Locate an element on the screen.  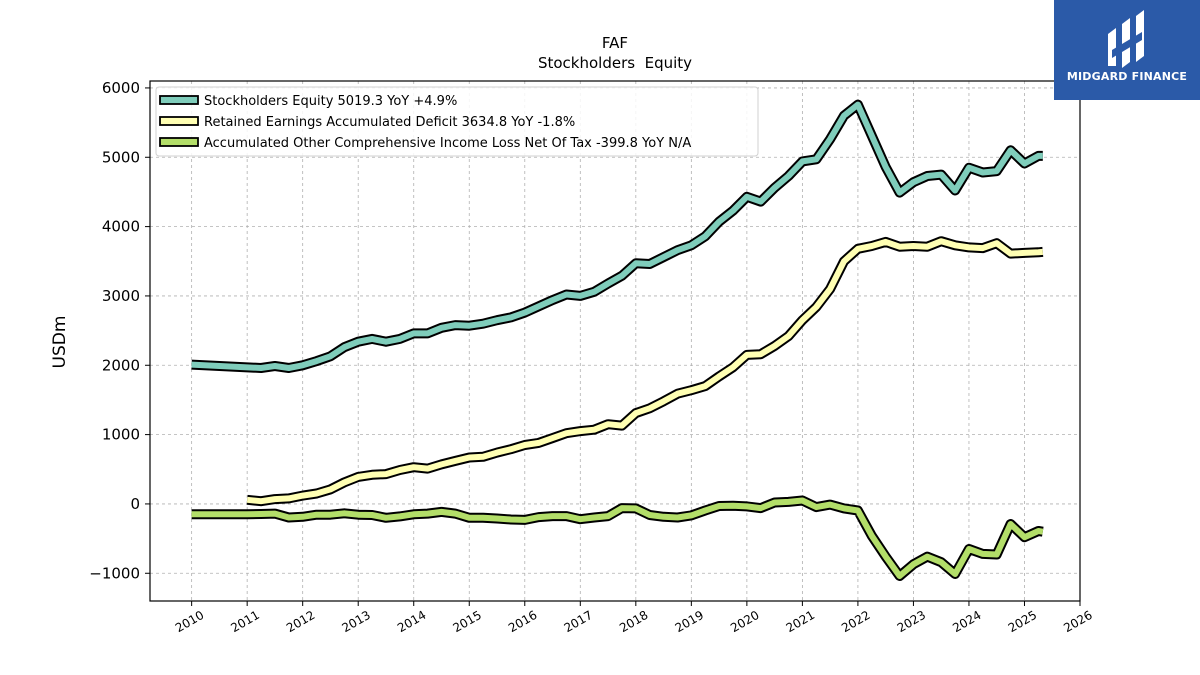
x-tick-label: 2020 is located at coordinates (744, 621).